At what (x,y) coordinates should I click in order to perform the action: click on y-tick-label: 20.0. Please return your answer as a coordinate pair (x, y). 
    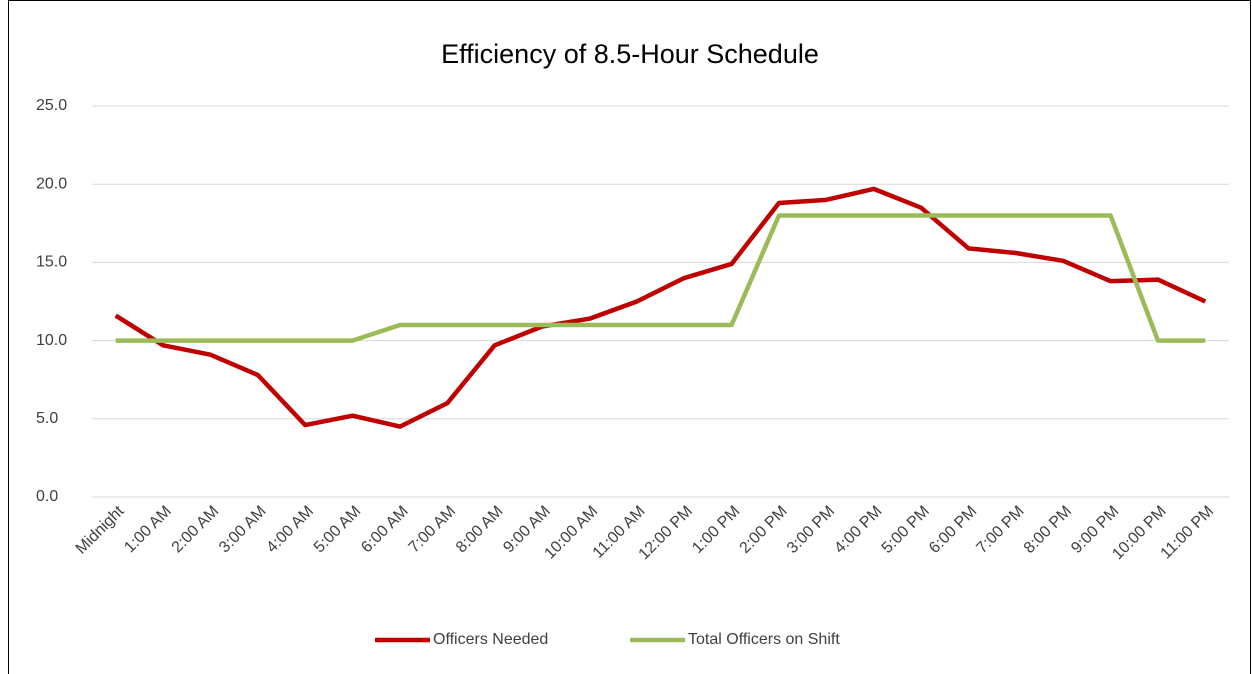
    Looking at the image, I should click on (51, 183).